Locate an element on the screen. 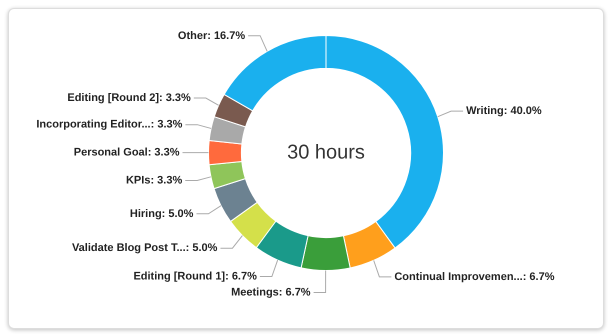 This screenshot has height=335, width=610. text: 30 hours is located at coordinates (326, 153).